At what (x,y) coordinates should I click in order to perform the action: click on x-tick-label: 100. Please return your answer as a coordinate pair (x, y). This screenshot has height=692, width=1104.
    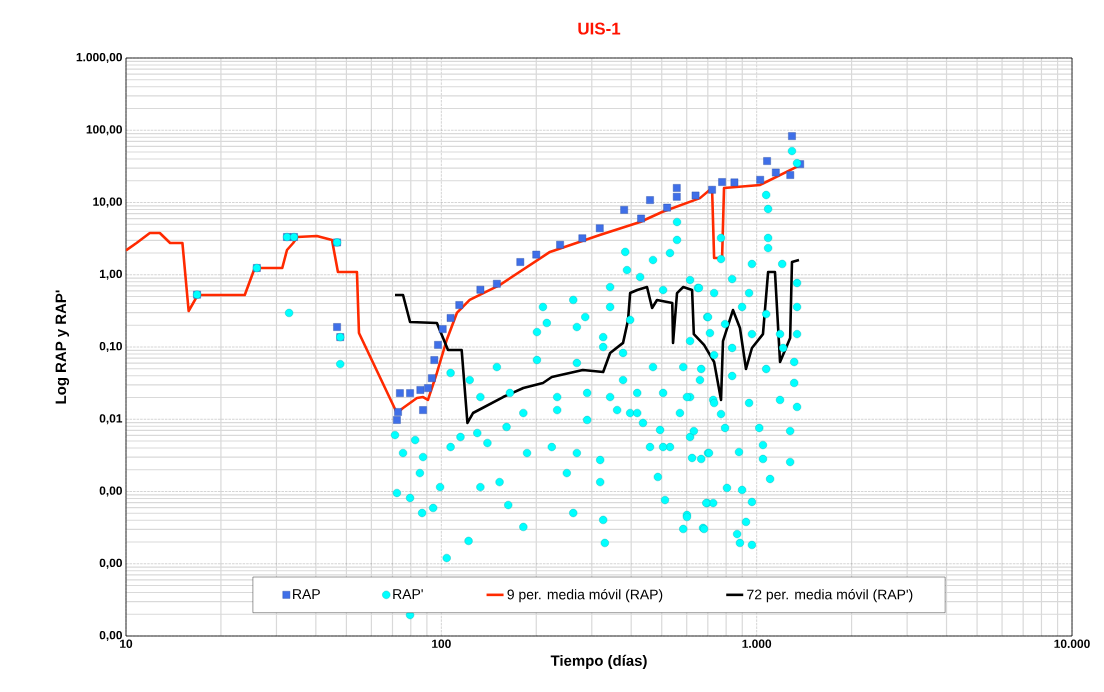
    Looking at the image, I should click on (441, 643).